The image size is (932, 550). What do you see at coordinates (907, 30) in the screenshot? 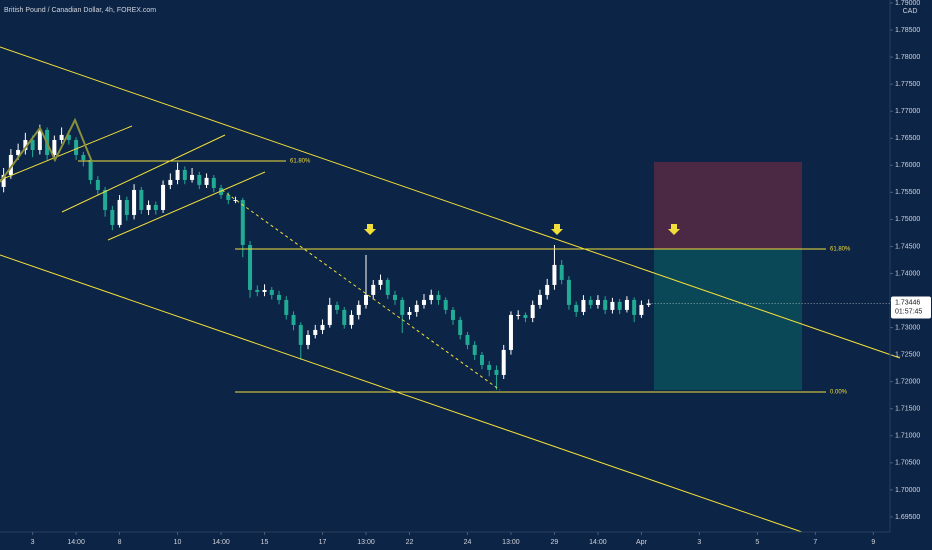
I see `y-tick-label: 1.78500` at bounding box center [907, 30].